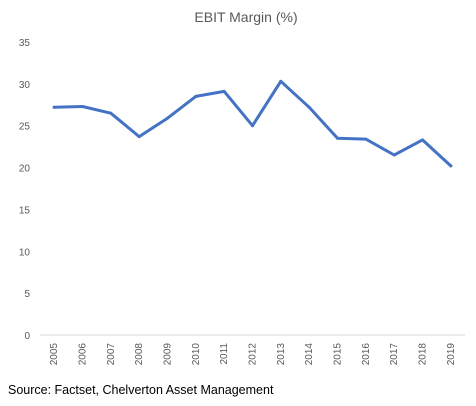 This screenshot has width=476, height=406. I want to click on y-tick-label: 35, so click(25, 43).